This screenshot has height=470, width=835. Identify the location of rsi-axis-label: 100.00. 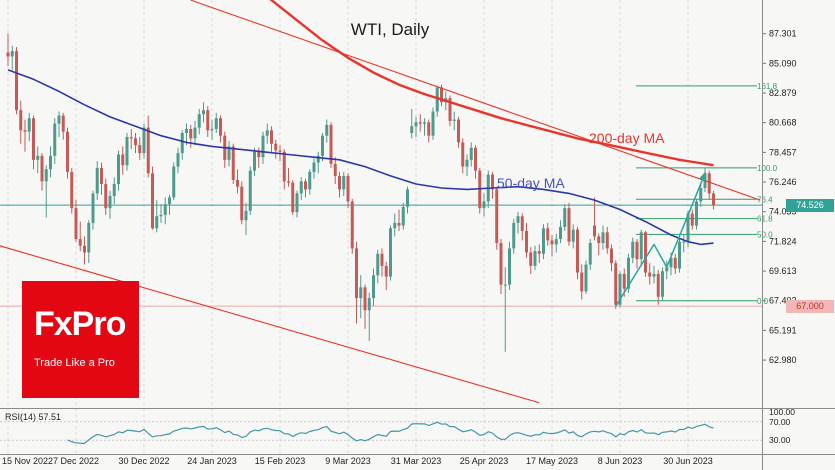
(782, 412).